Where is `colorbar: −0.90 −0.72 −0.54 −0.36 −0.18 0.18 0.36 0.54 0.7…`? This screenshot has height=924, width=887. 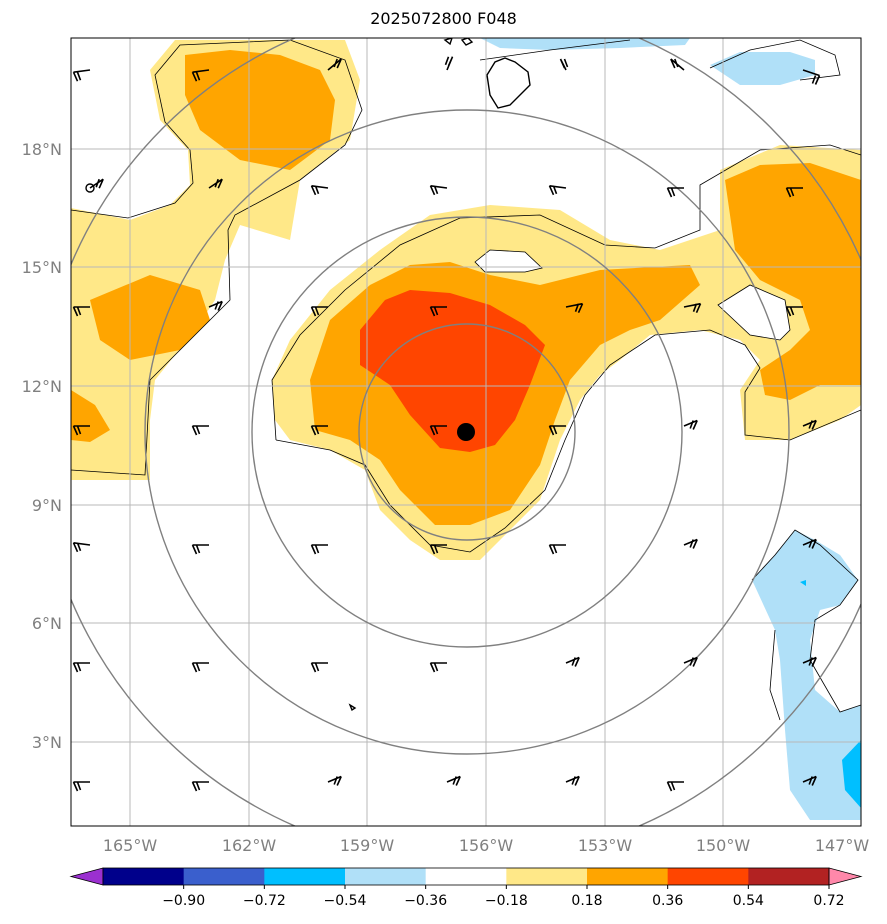
colorbar: −0.90 −0.72 −0.54 −0.36 −0.18 0.18 0.36 0.54 0.7… is located at coordinates (466, 888).